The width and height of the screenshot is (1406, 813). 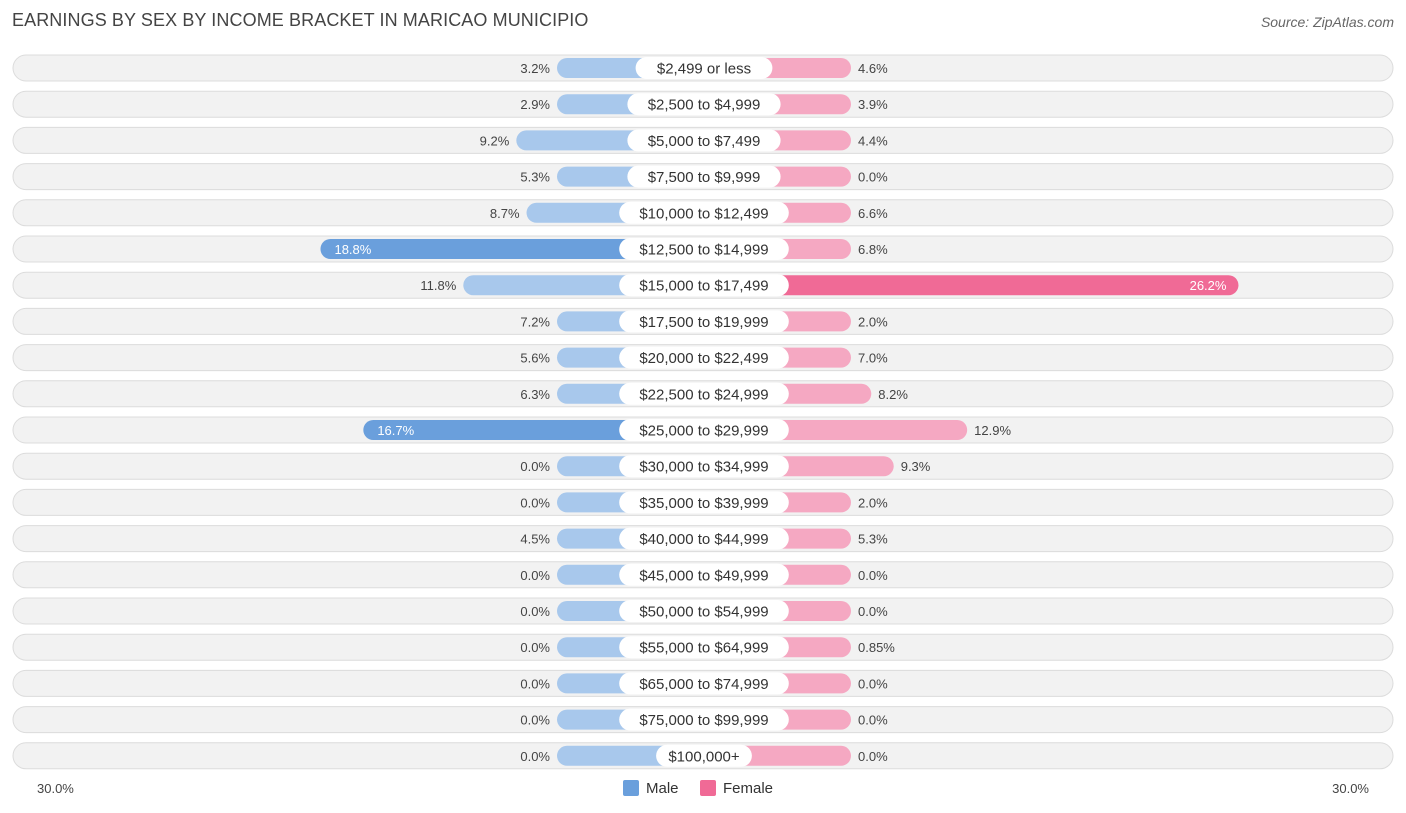 I want to click on category-label: $22,500 to $24,999, so click(x=703, y=394).